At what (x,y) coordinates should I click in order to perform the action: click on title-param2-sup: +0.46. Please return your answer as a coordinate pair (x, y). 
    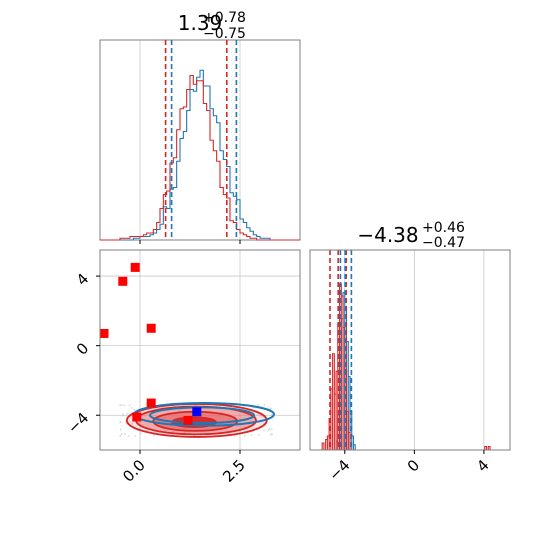
    Looking at the image, I should click on (443, 228).